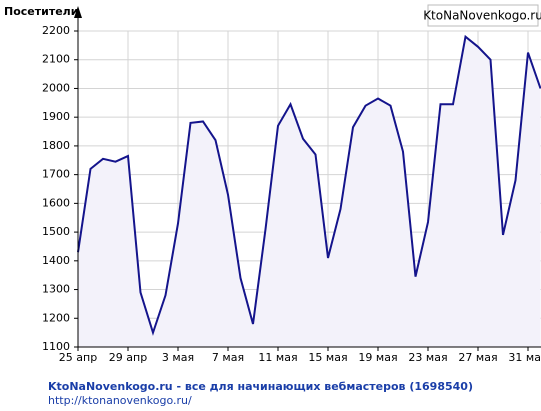 Image resolution: width=541 pixels, height=411 pixels. What do you see at coordinates (56, 145) in the screenshot?
I see `y-tick-label: 1800` at bounding box center [56, 145].